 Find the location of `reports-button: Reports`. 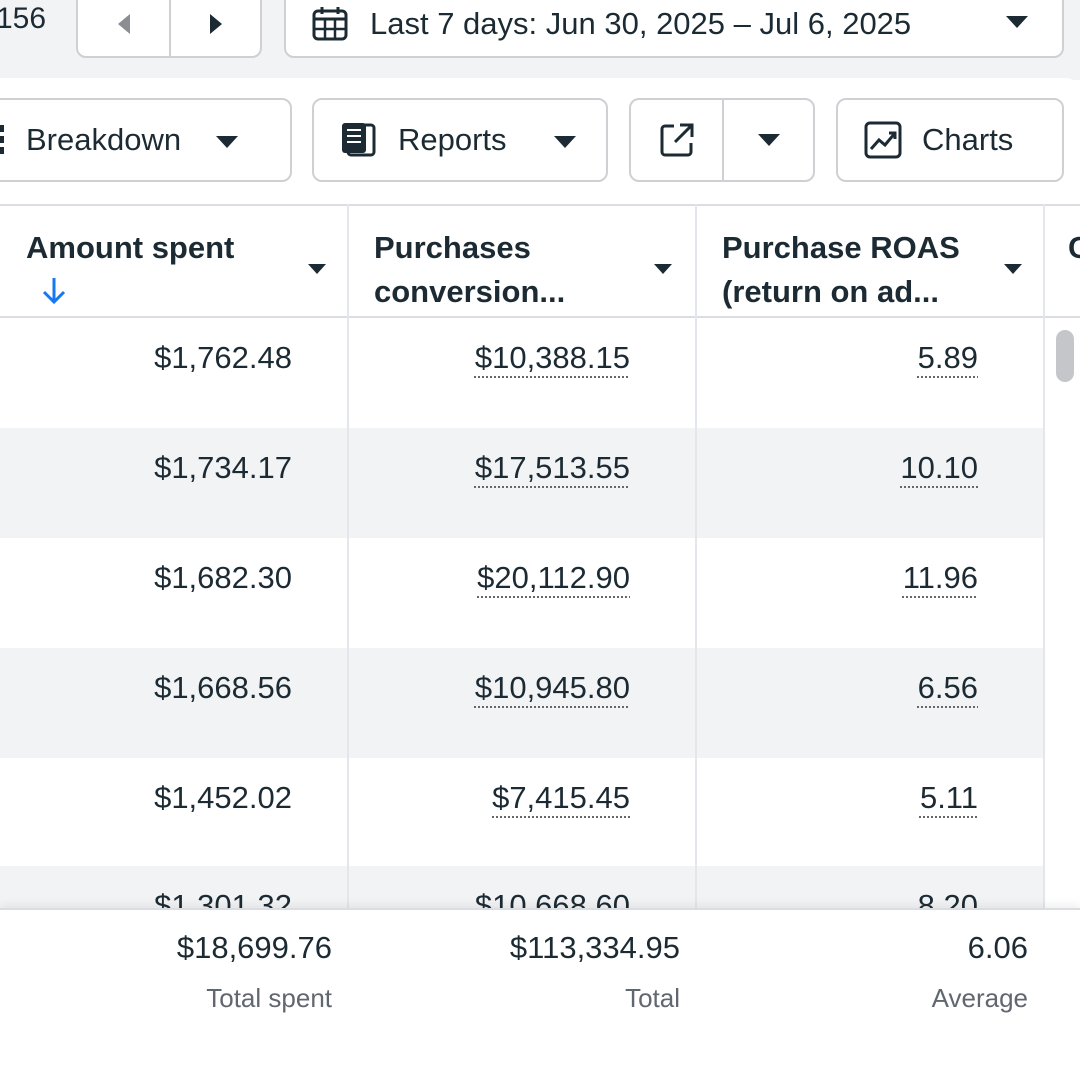

reports-button: Reports is located at coordinates (460, 140).